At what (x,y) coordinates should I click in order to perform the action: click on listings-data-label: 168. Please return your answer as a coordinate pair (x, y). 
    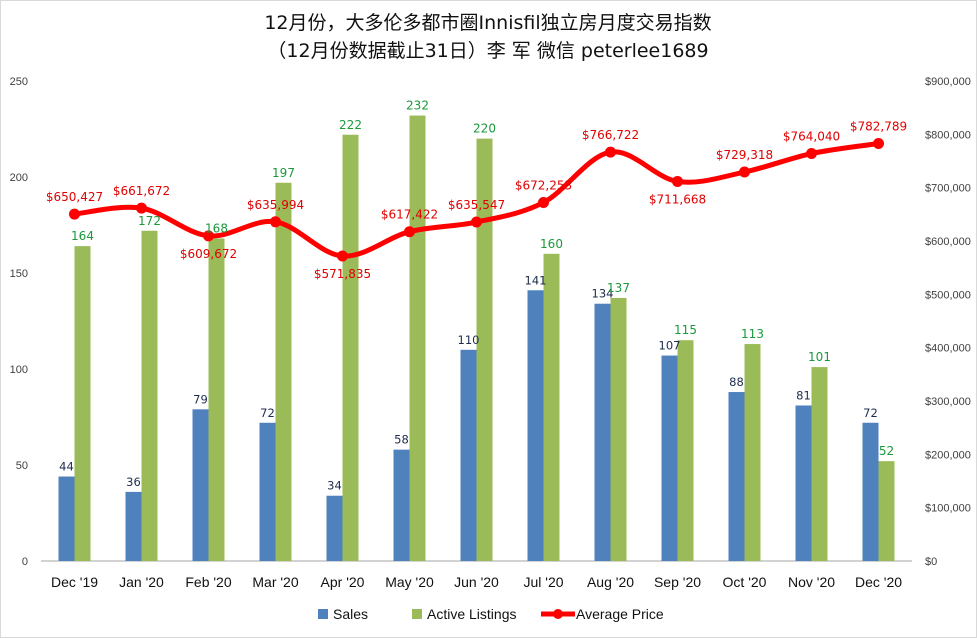
    Looking at the image, I should click on (216, 228).